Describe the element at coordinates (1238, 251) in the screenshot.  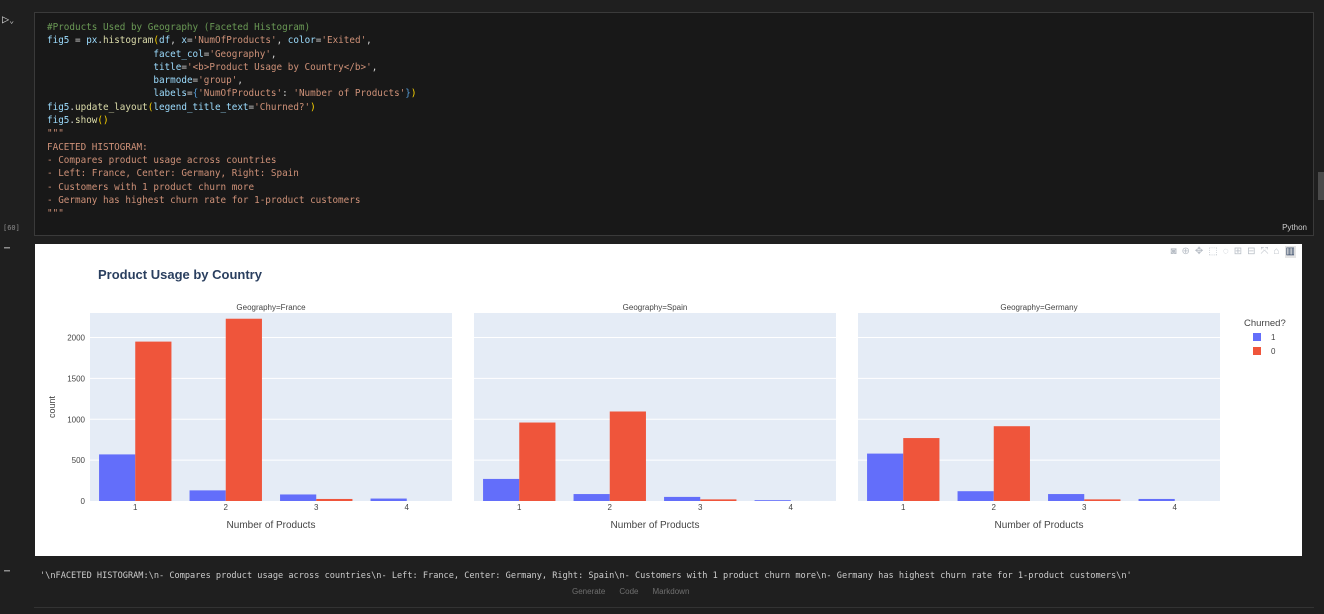
I see `zoom-in-icon: ⊞` at that location.